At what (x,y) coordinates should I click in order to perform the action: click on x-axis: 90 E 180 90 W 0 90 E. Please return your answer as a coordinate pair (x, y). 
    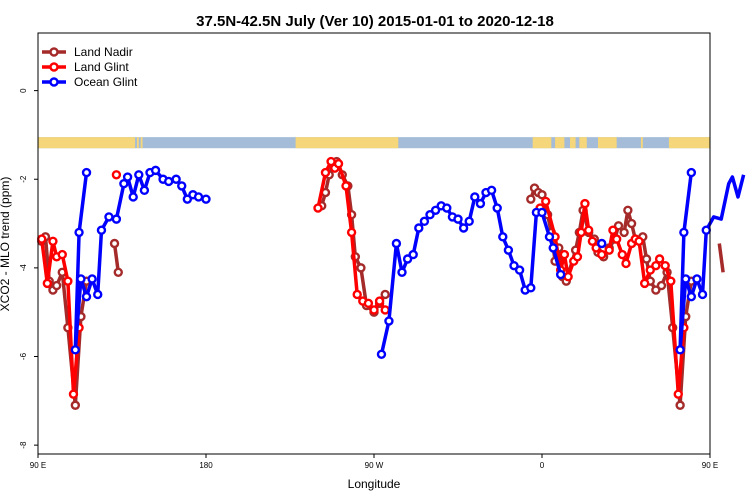
    Looking at the image, I should click on (374, 462).